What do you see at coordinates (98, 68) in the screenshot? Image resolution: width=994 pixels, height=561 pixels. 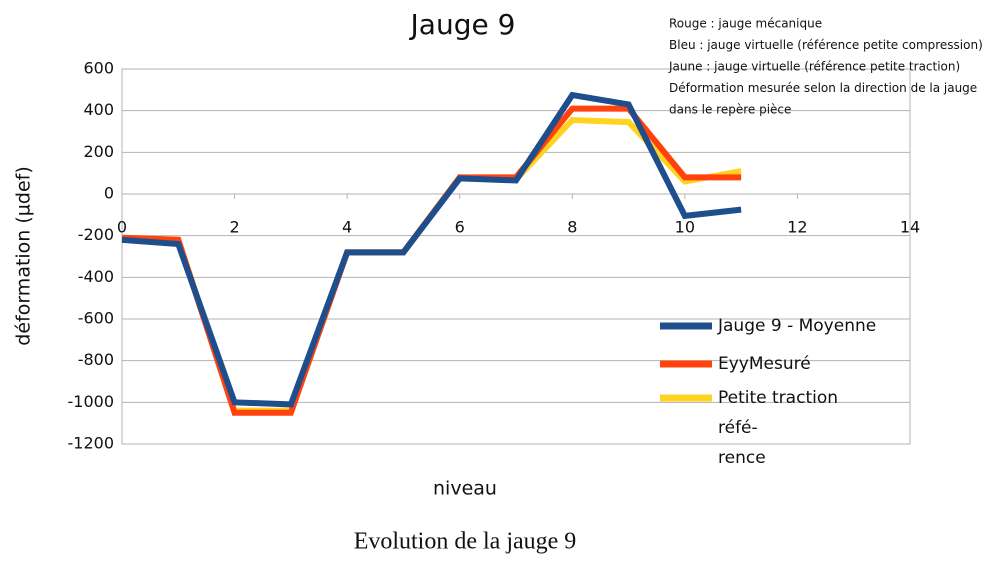 I see `y-tick-label: 600` at bounding box center [98, 68].